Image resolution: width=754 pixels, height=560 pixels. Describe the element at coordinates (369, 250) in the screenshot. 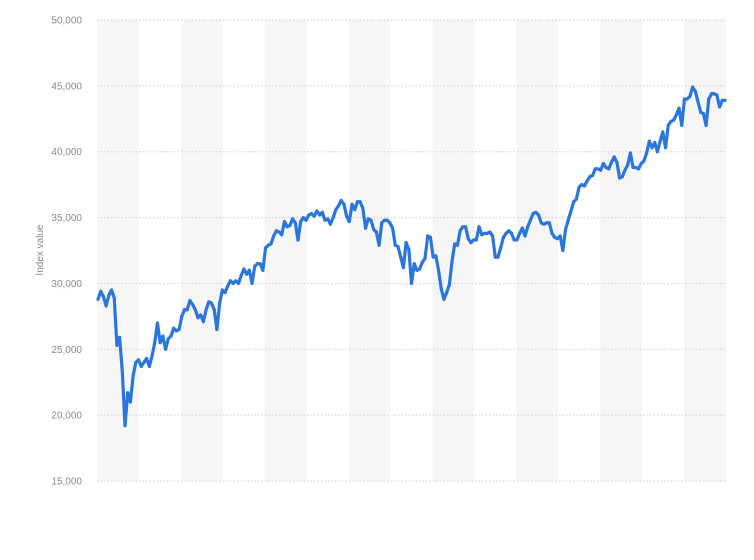

I see `background-band` at that location.